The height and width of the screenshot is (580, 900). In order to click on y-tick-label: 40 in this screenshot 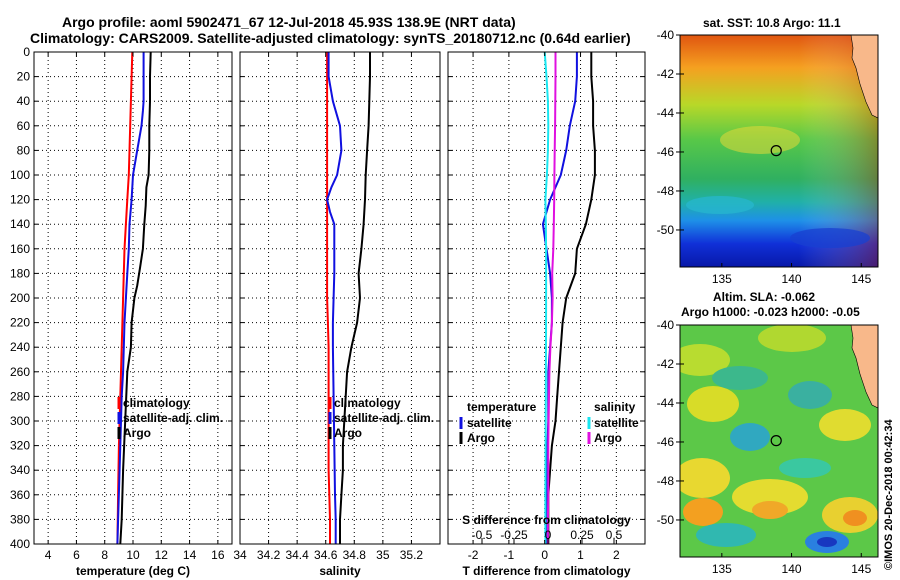, I will do `click(24, 101)`.